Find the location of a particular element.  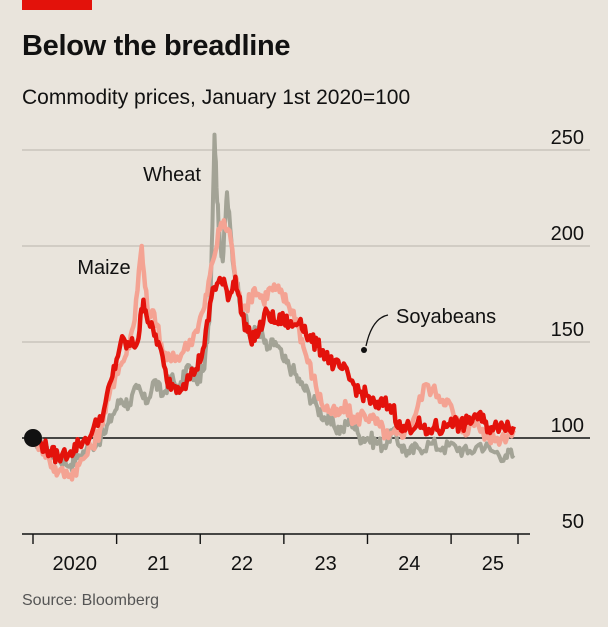

x-tick-label-2022: 22 is located at coordinates (242, 564).